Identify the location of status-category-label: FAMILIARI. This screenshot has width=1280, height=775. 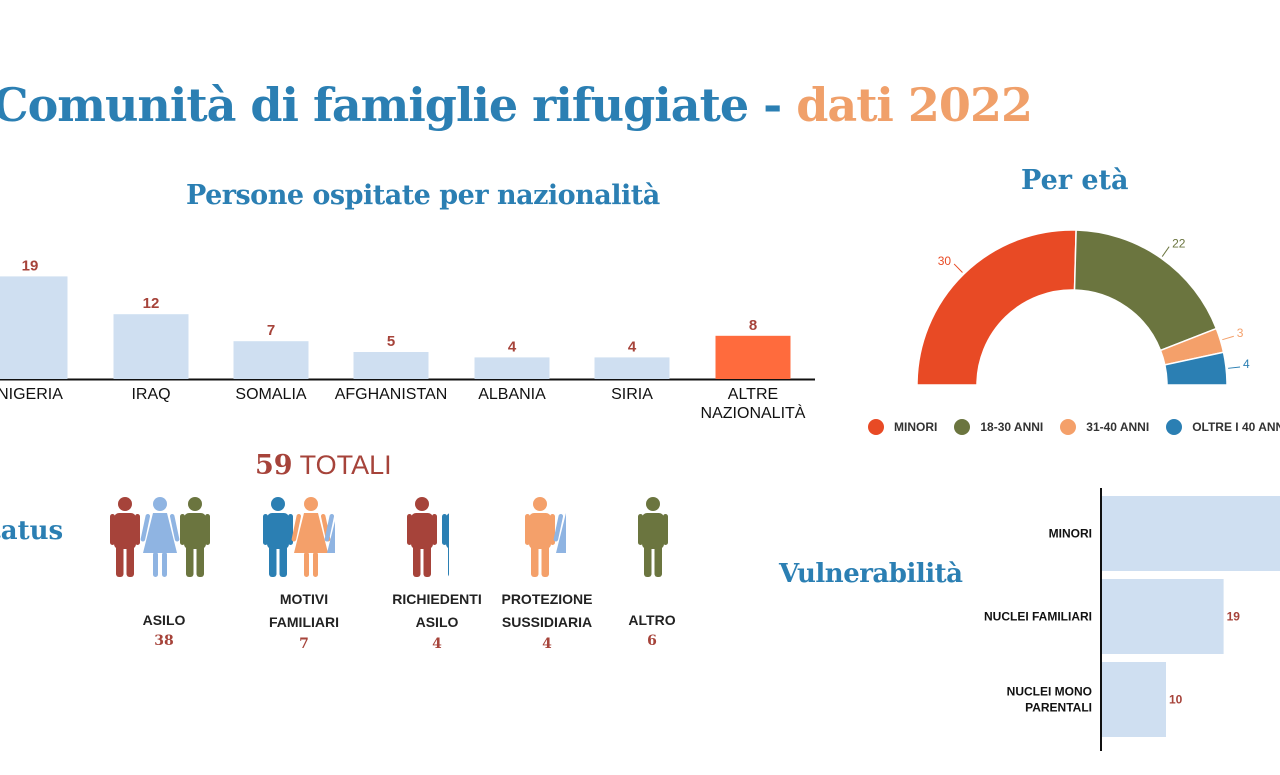
(304, 622).